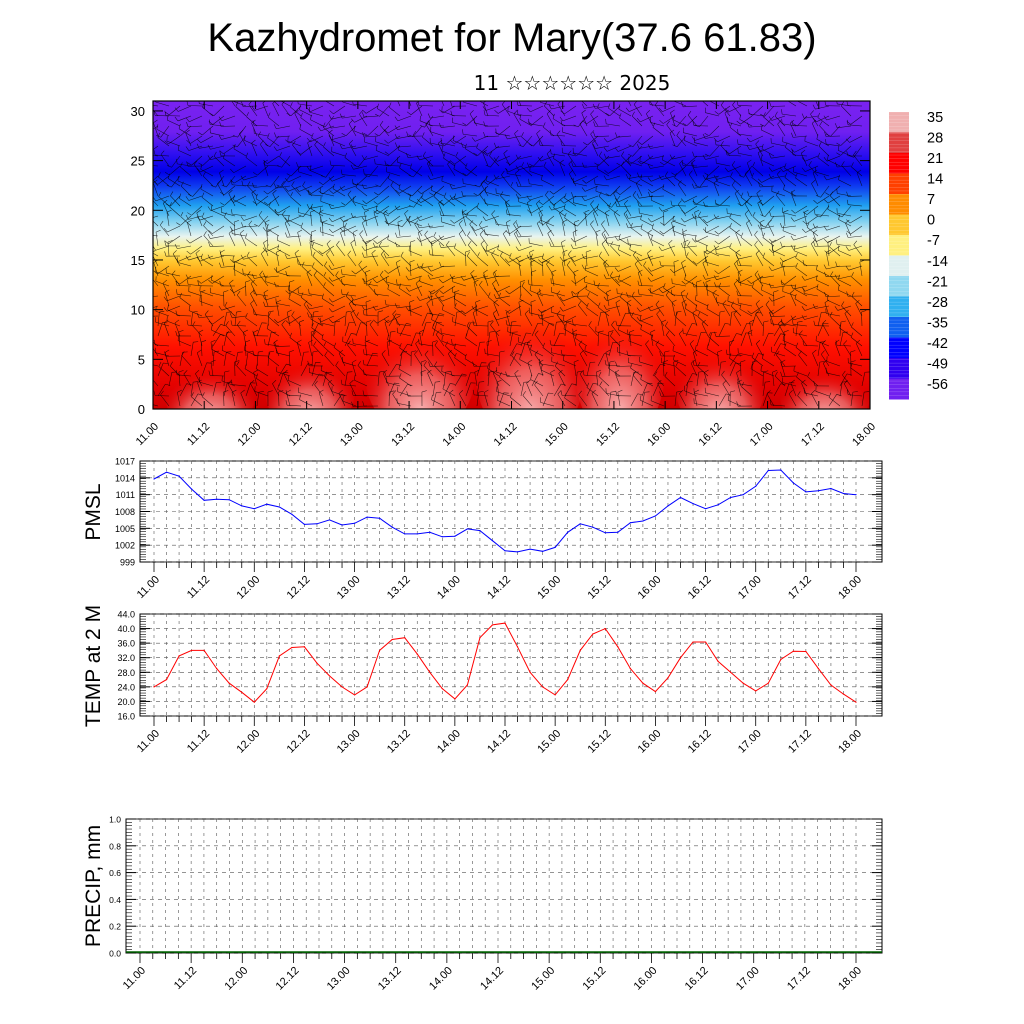 The height and width of the screenshot is (1024, 1024). What do you see at coordinates (126, 658) in the screenshot?
I see `temp-ytick-label: 32.0` at bounding box center [126, 658].